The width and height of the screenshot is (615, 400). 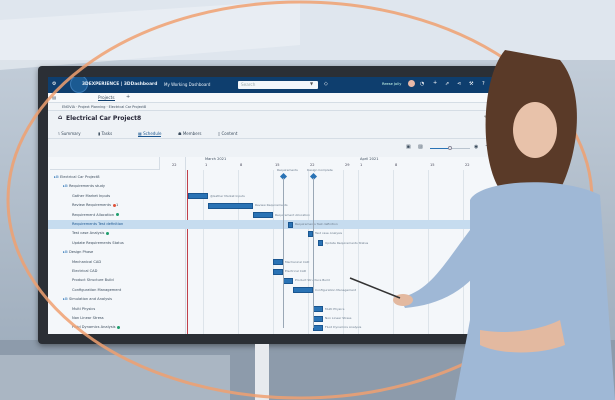 What do you see at coordinates (88, 233) in the screenshot?
I see `task-name: Test case Analysis` at bounding box center [88, 233].